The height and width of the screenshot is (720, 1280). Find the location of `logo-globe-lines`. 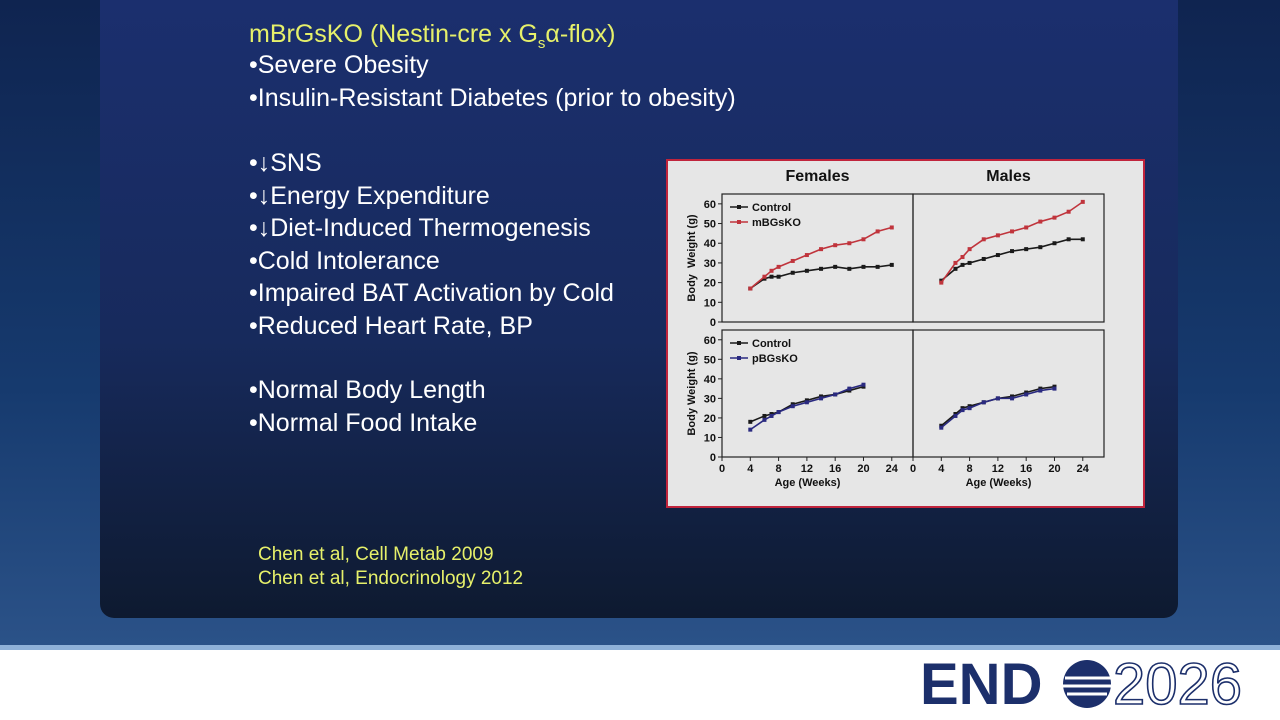

logo-globe-lines is located at coordinates (1087, 686).